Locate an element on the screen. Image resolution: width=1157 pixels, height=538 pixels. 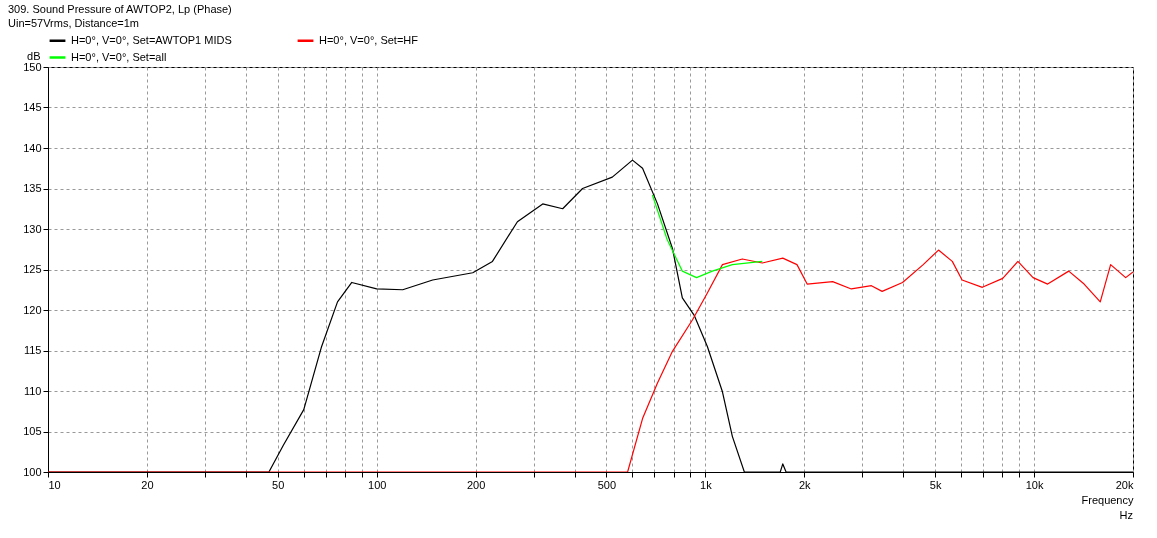
x-tick-label: 10 is located at coordinates (54, 484).